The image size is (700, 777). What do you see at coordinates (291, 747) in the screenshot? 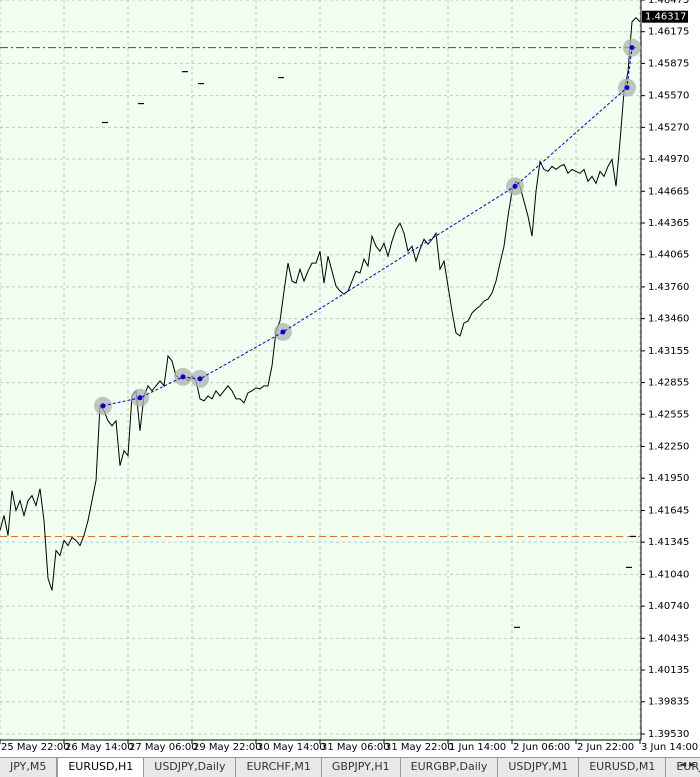
I see `x-tick-label: 30 May 14:00` at bounding box center [291, 747].